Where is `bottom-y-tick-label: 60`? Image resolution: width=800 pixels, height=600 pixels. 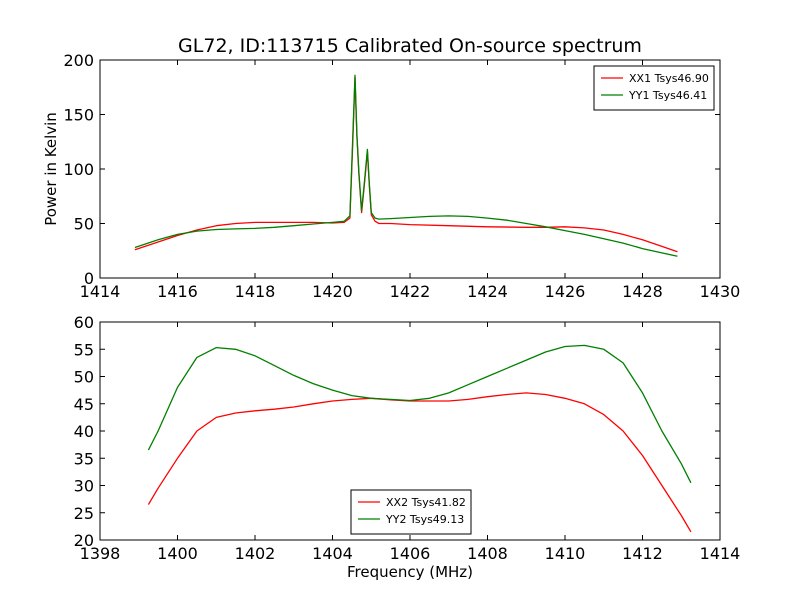 bottom-y-tick-label: 60 is located at coordinates (84, 322).